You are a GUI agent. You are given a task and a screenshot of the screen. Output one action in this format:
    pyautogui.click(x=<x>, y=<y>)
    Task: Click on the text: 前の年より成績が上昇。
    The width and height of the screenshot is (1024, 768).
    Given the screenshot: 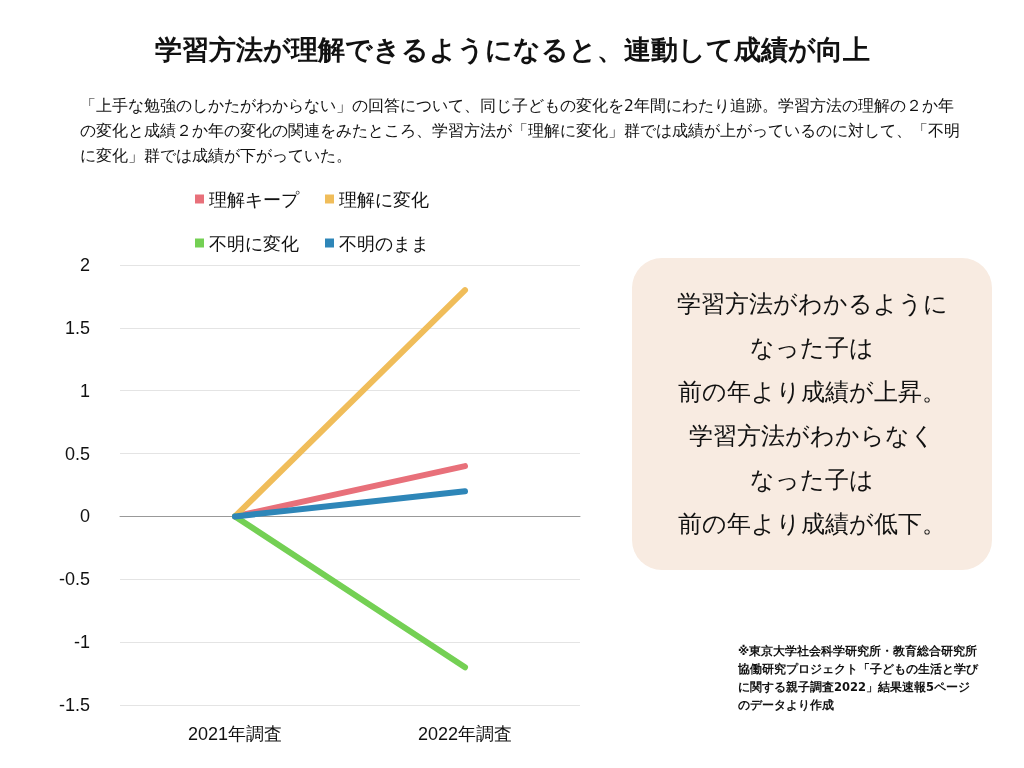 What is the action you would take?
    pyautogui.click(x=812, y=392)
    